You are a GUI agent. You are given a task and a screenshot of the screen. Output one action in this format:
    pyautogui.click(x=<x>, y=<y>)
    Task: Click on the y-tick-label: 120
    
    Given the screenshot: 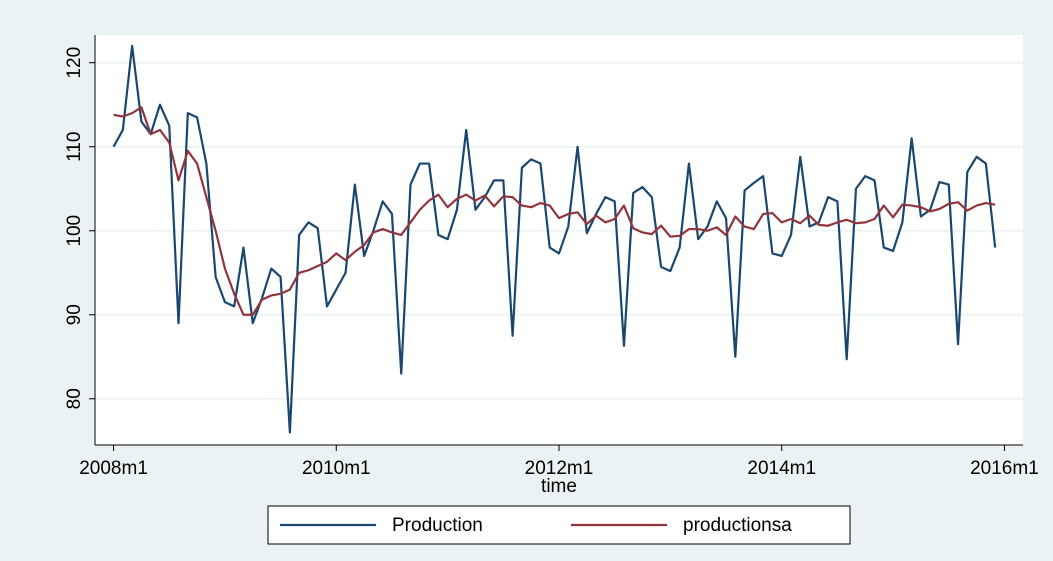 What is the action you would take?
    pyautogui.click(x=74, y=63)
    